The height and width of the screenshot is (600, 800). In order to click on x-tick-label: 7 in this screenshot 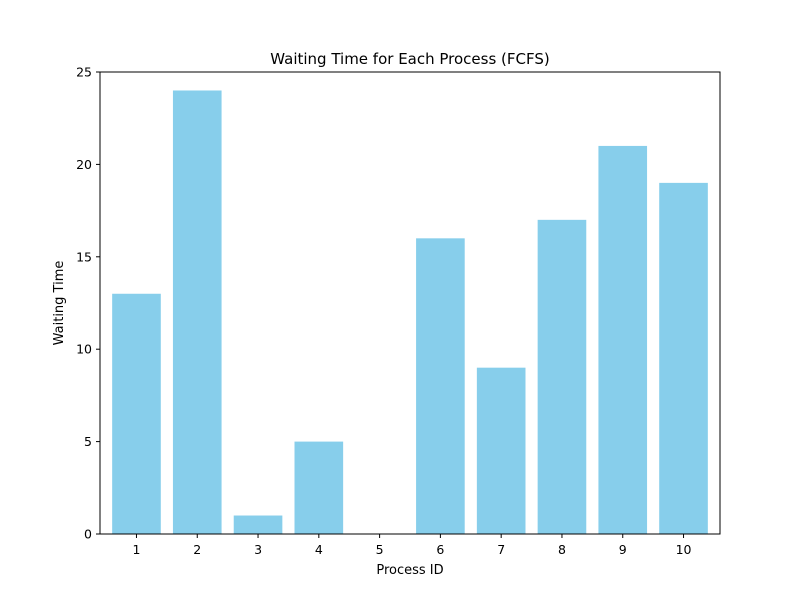, I will do `click(501, 549)`.